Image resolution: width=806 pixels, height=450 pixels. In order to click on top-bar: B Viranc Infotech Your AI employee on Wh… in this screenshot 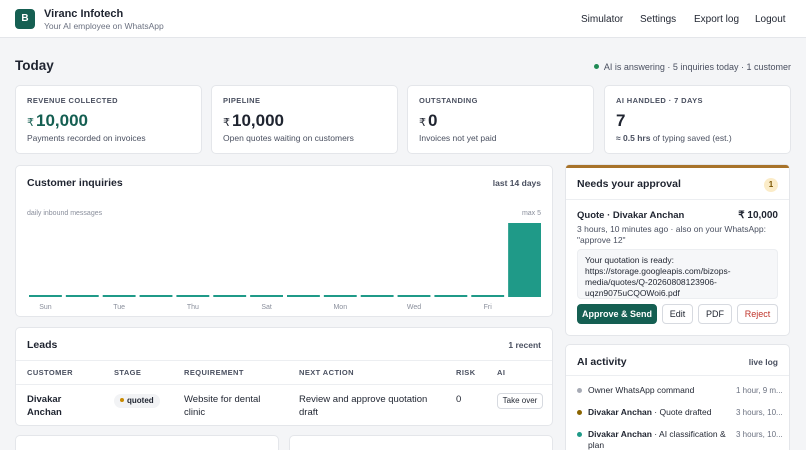, I will do `click(403, 19)`.